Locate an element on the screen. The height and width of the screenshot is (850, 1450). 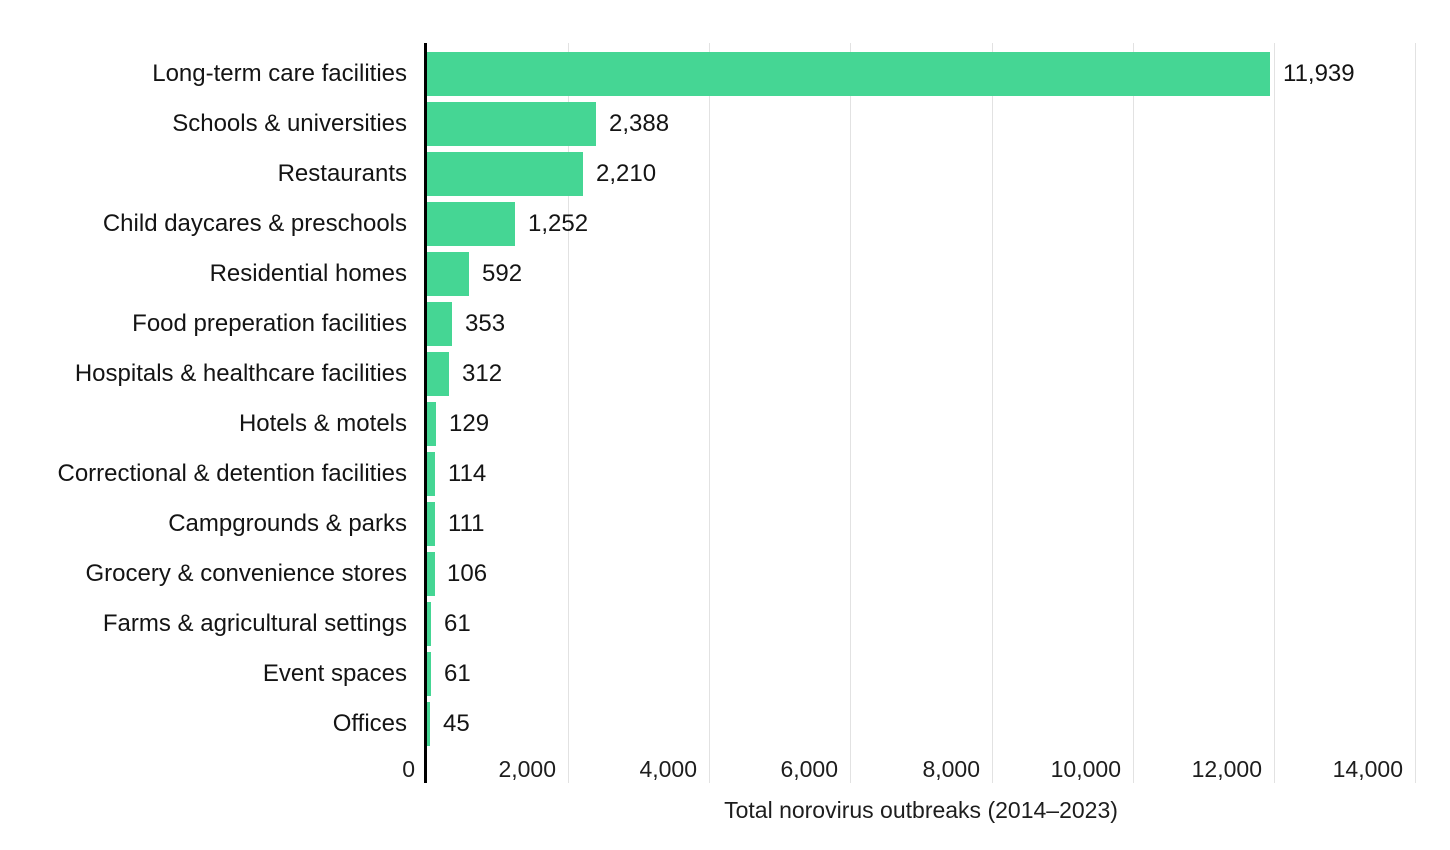
category-label: Residential homes is located at coordinates (308, 273).